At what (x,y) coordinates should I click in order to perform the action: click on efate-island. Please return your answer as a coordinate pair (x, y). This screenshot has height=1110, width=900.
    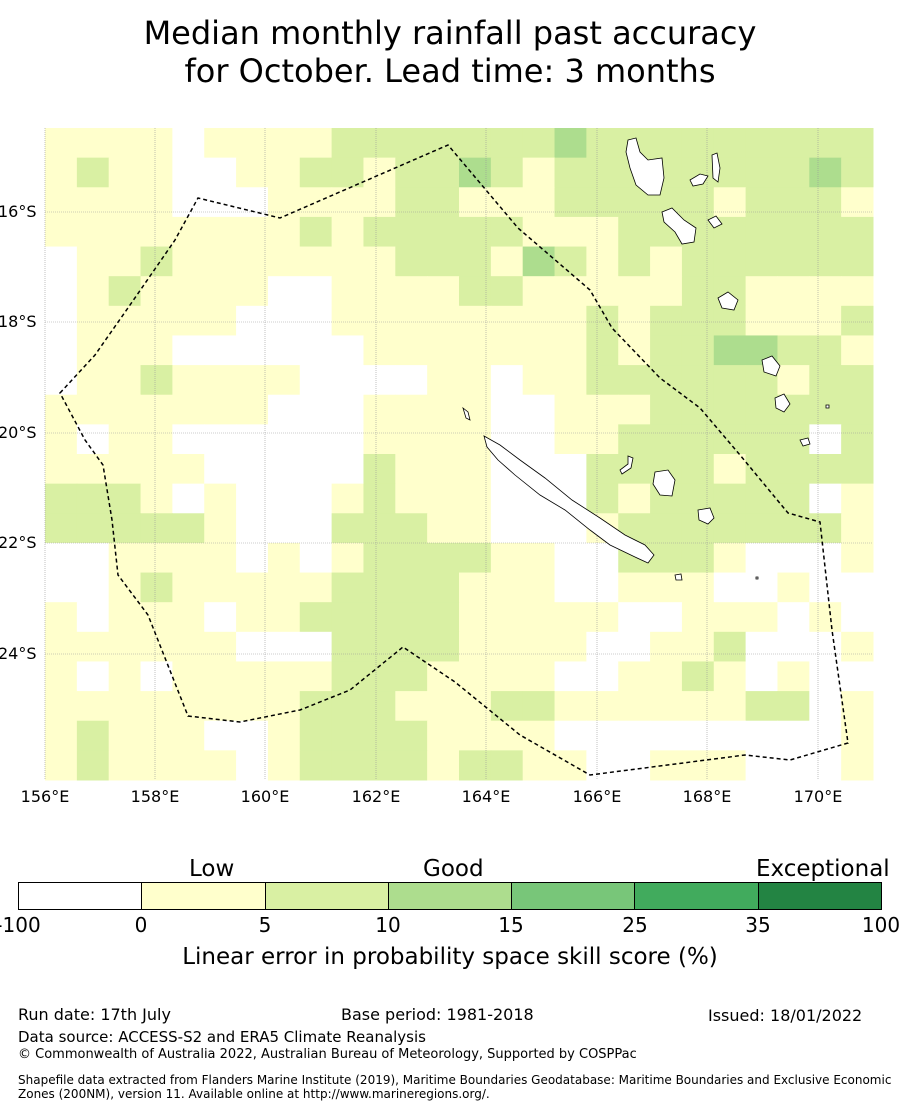
    Looking at the image, I should click on (728, 301).